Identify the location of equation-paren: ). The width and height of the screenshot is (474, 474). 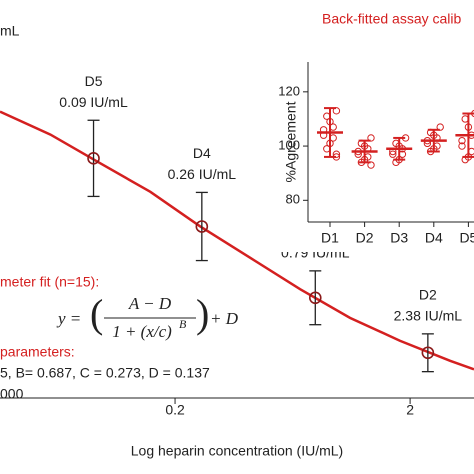
(202, 313).